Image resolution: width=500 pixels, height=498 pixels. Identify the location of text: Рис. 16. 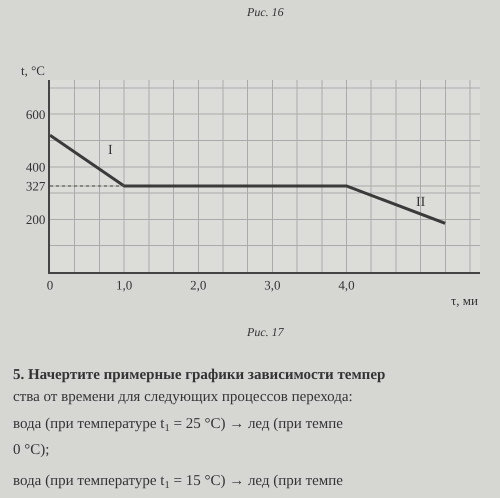
(265, 12).